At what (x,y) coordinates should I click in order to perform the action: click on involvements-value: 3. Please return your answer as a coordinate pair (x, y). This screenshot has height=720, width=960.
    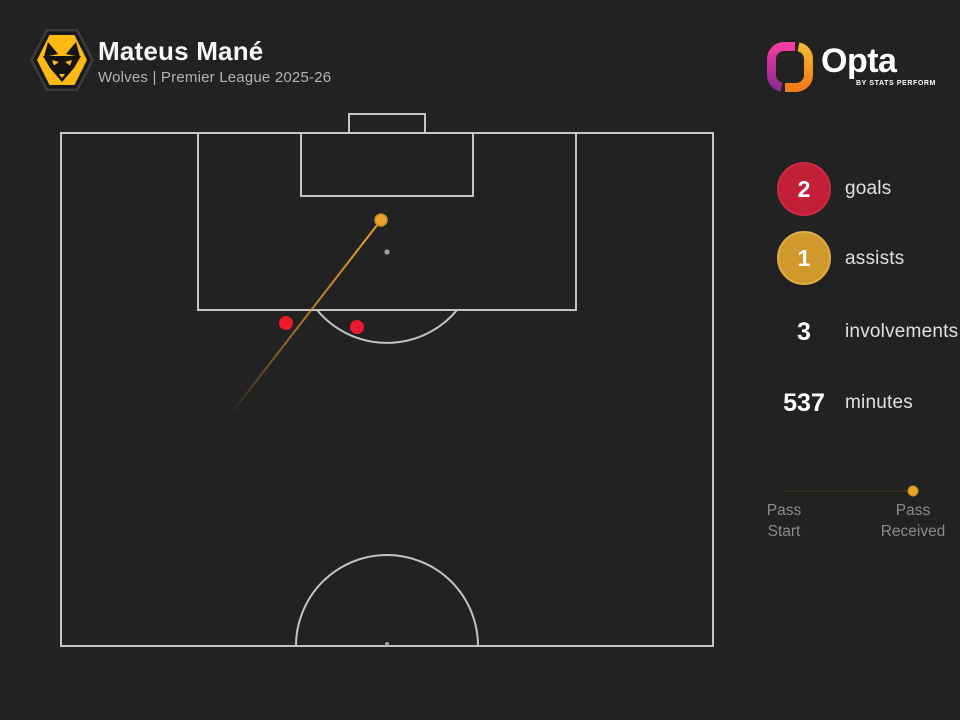
    Looking at the image, I should click on (804, 332).